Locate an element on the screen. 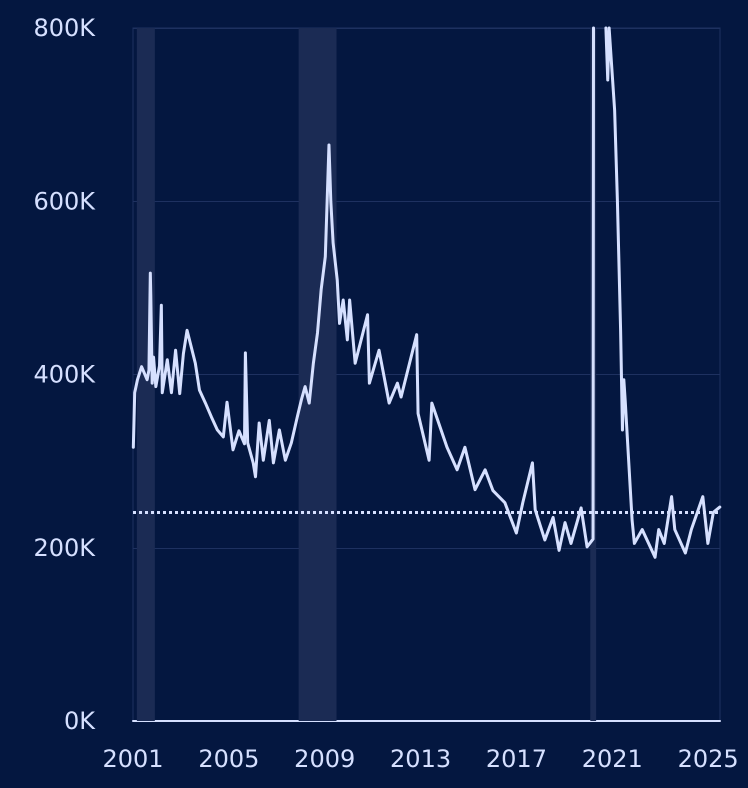  x-tick-label: 2021 is located at coordinates (612, 759).